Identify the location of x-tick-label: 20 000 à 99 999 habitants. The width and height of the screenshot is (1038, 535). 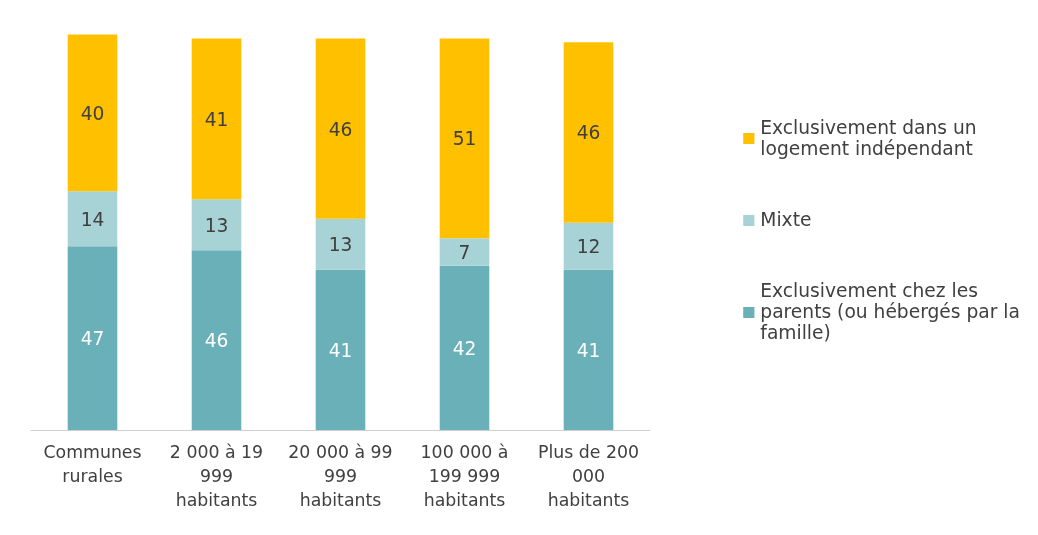
(340, 475).